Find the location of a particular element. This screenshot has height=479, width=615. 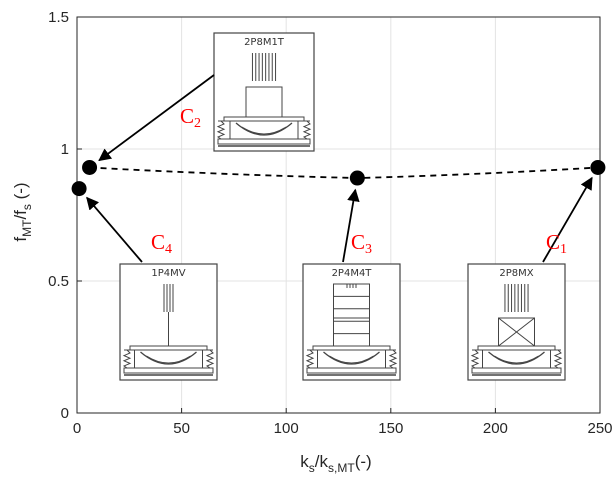

y-axis-title: fMT/fs (-) is located at coordinates (22, 211).